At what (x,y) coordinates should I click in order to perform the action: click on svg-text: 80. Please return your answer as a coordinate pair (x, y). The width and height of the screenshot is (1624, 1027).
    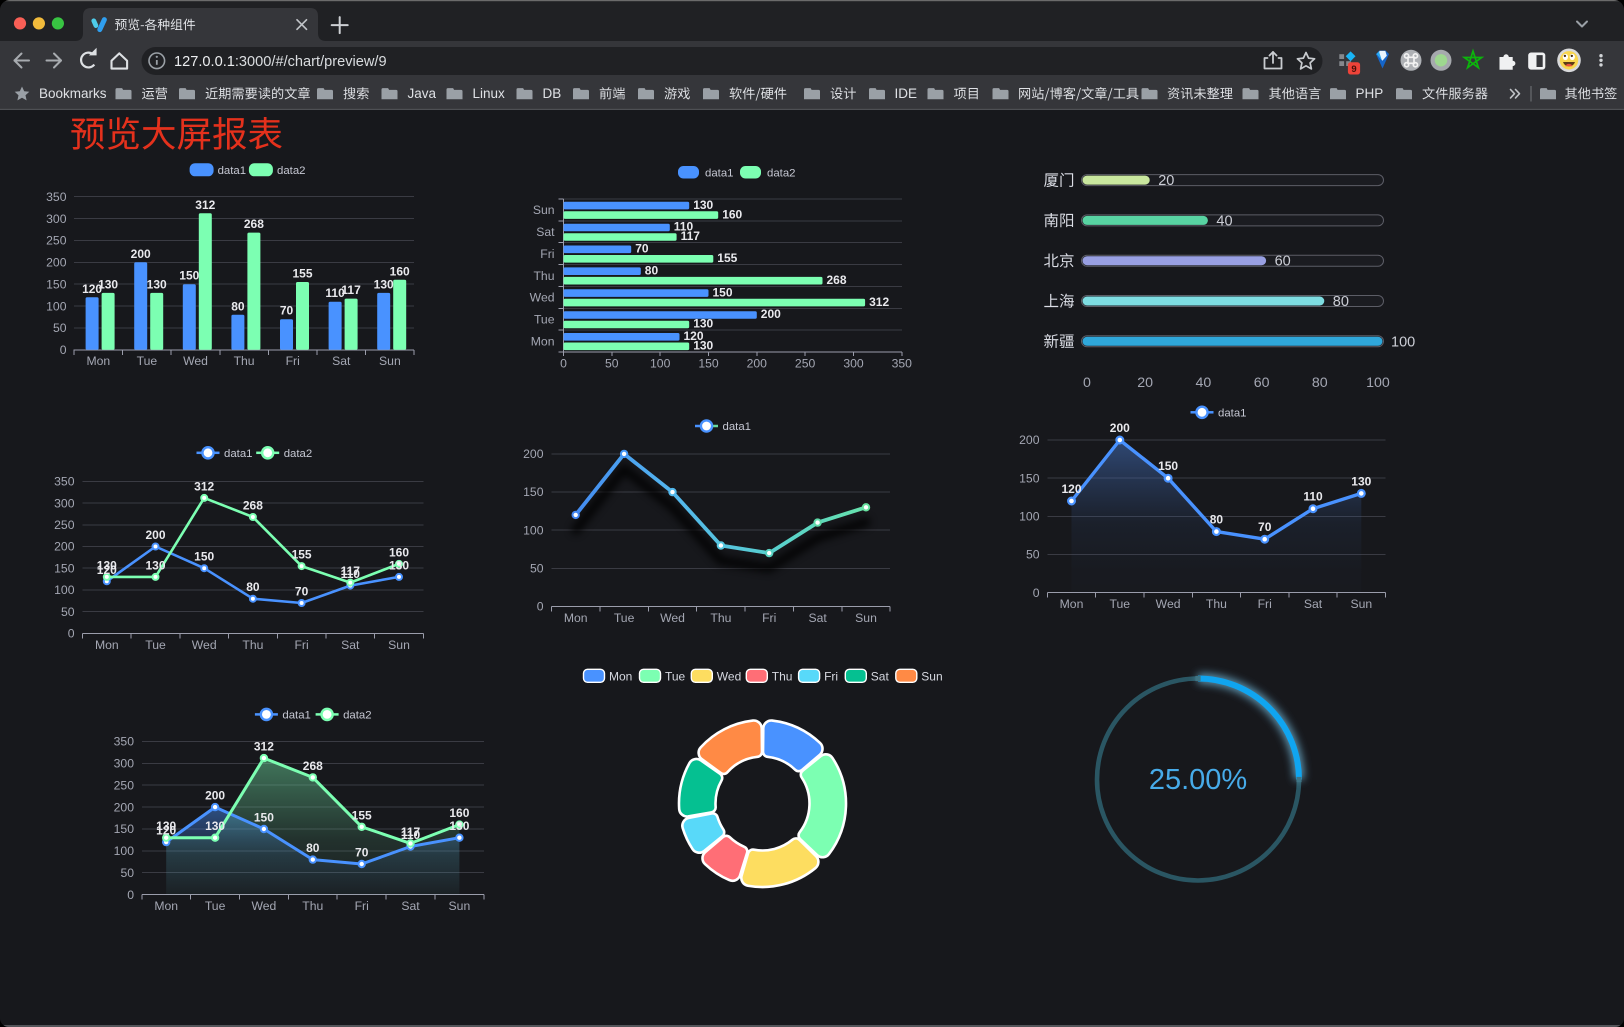
    Looking at the image, I should click on (253, 587).